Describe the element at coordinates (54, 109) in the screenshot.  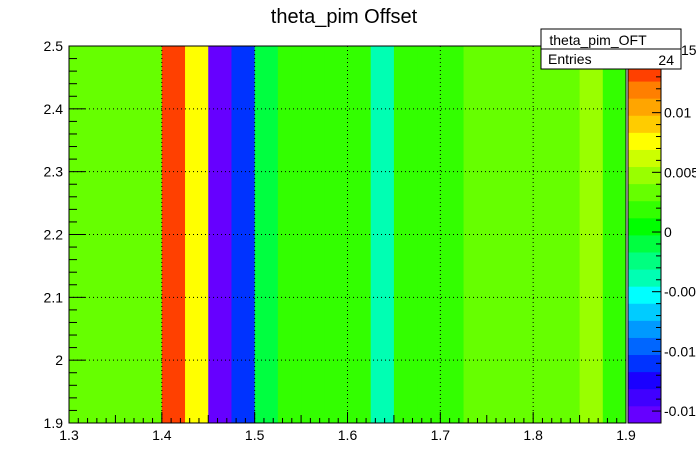
I see `y-tick-label: 2.4` at that location.